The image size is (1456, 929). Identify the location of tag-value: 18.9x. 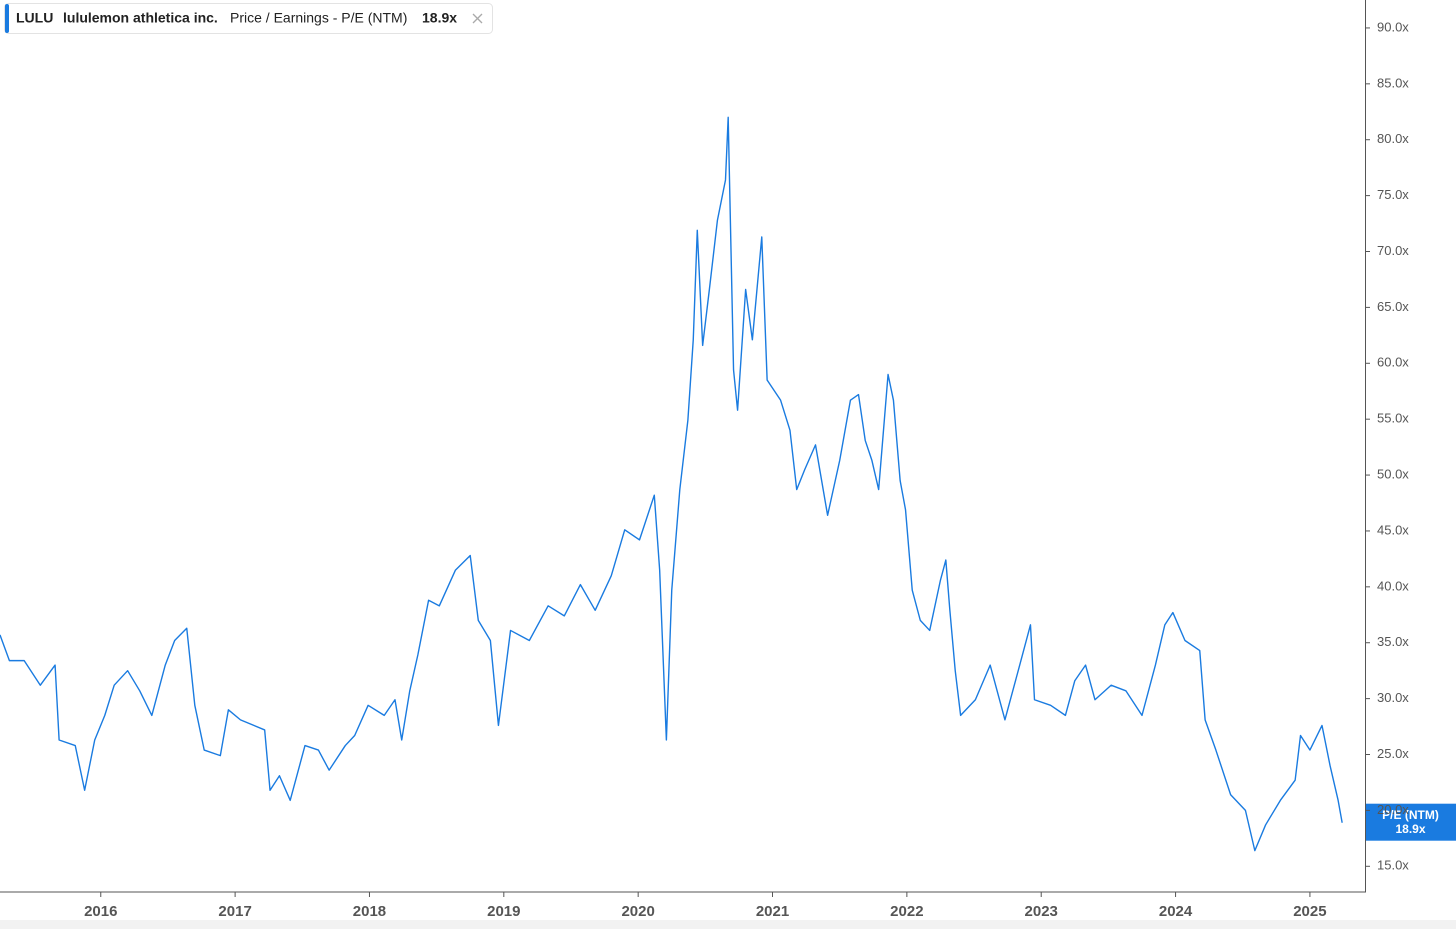
(1410, 829).